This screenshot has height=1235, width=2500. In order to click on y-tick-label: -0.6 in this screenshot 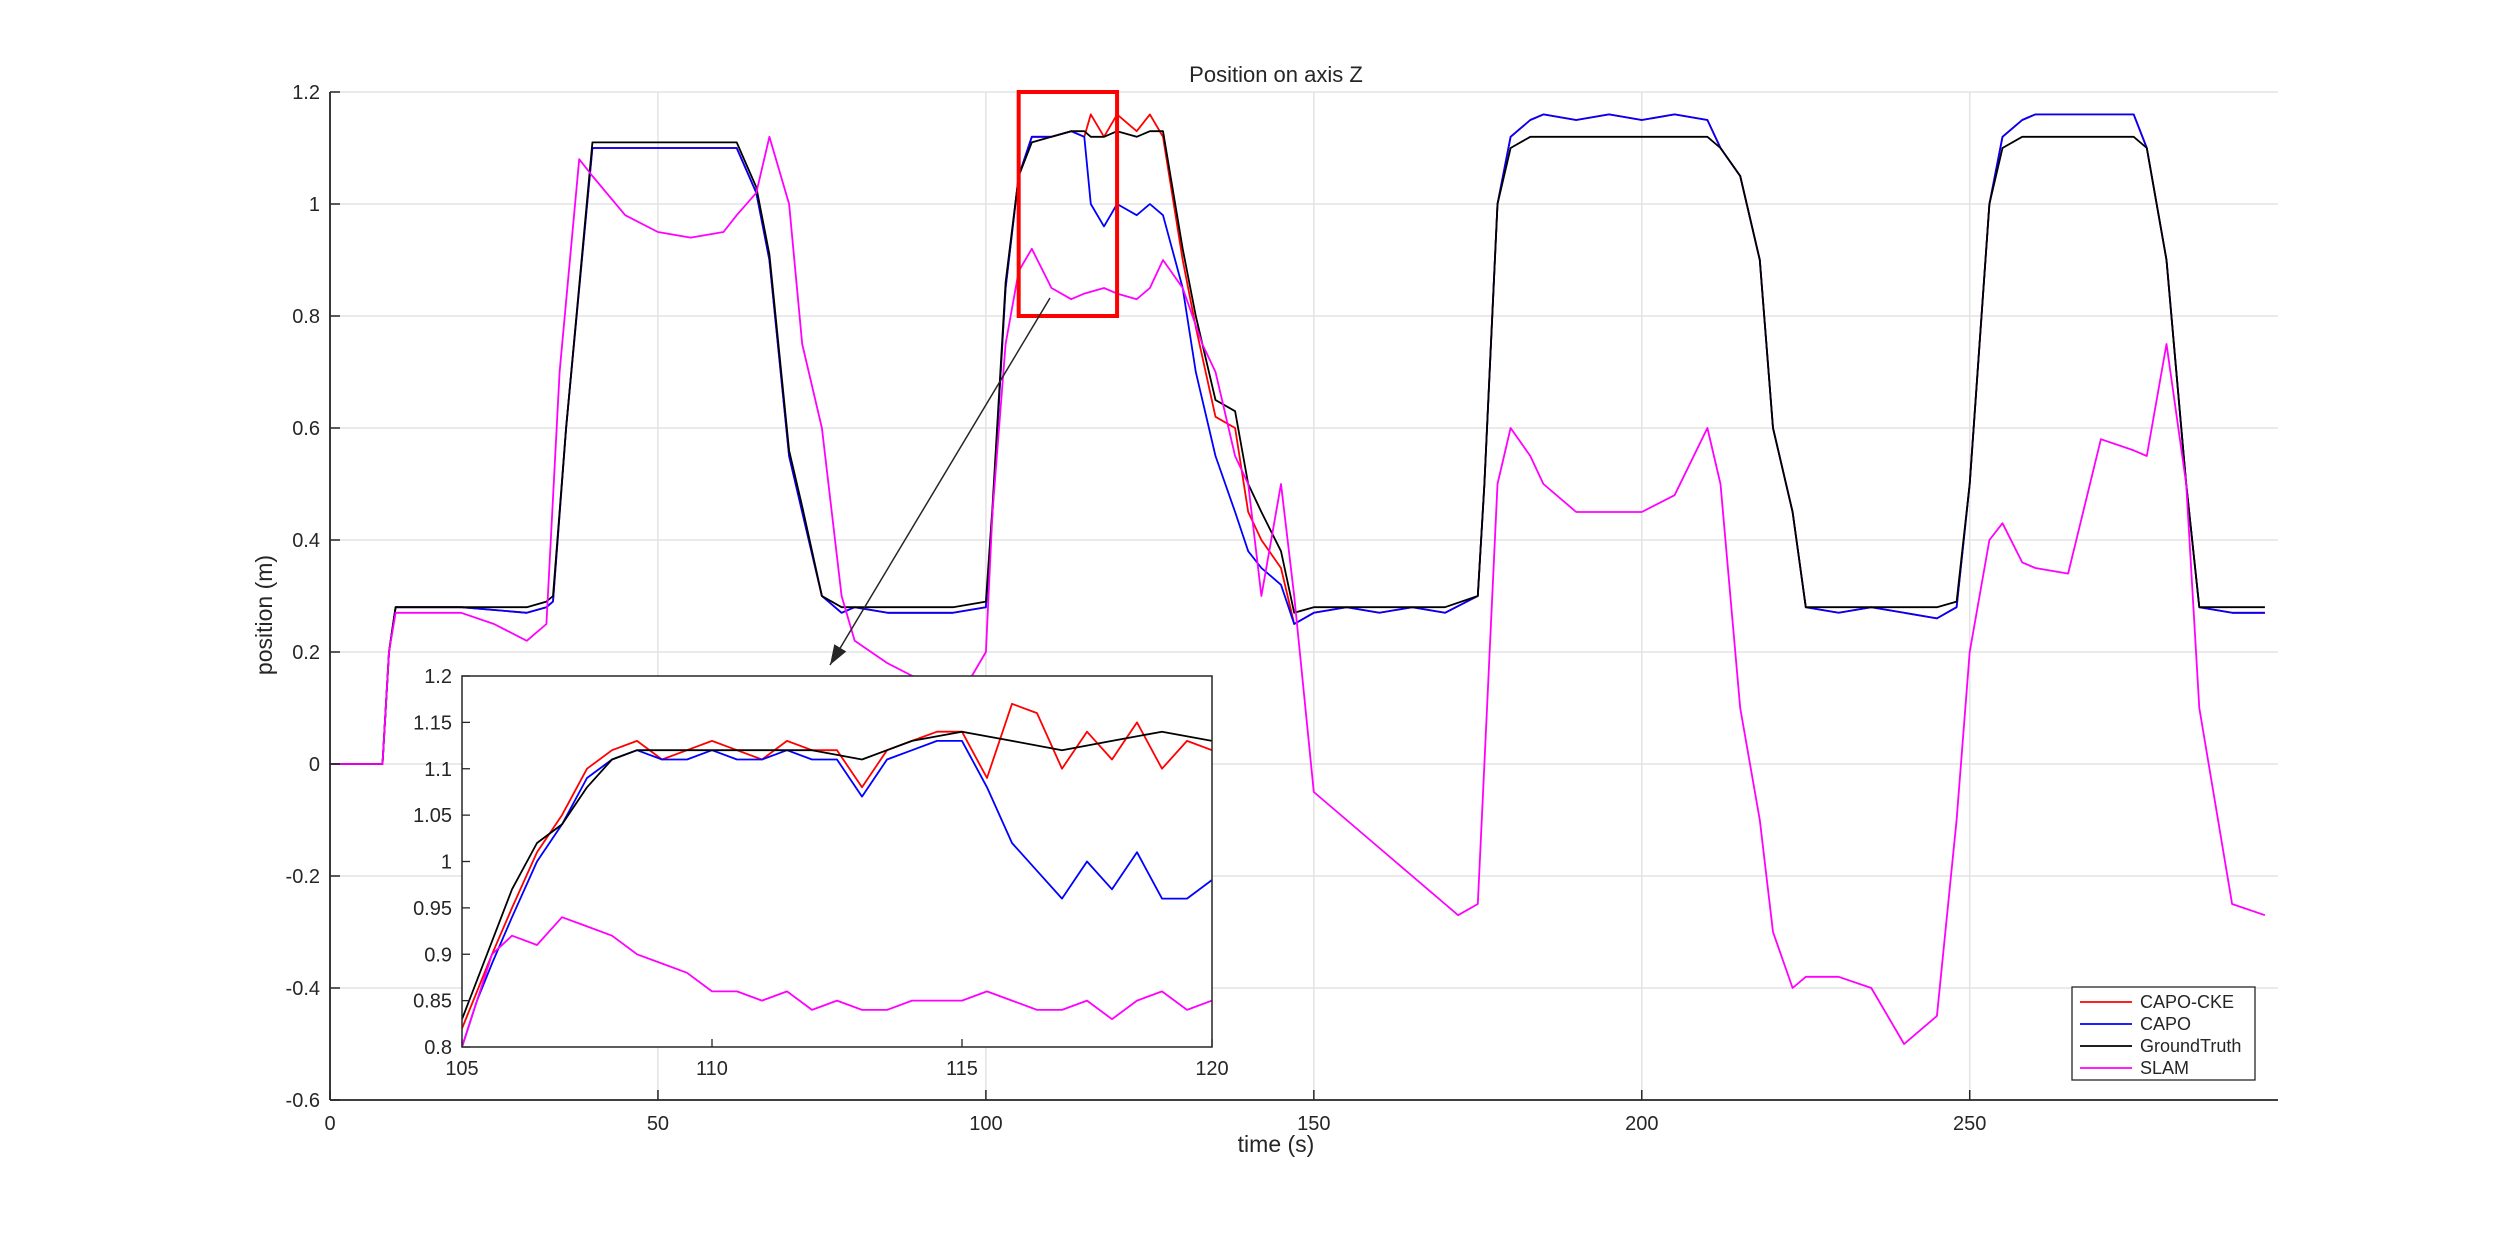, I will do `click(303, 1101)`.